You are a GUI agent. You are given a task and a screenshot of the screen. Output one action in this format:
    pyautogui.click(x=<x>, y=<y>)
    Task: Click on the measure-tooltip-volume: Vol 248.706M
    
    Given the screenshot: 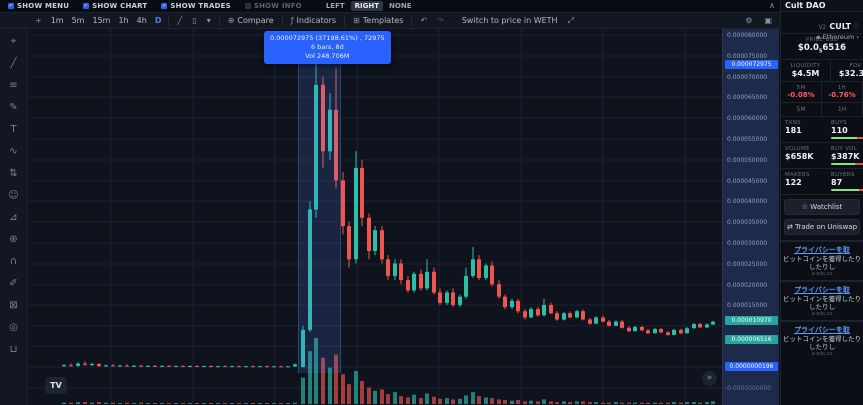 What is the action you would take?
    pyautogui.click(x=327, y=56)
    